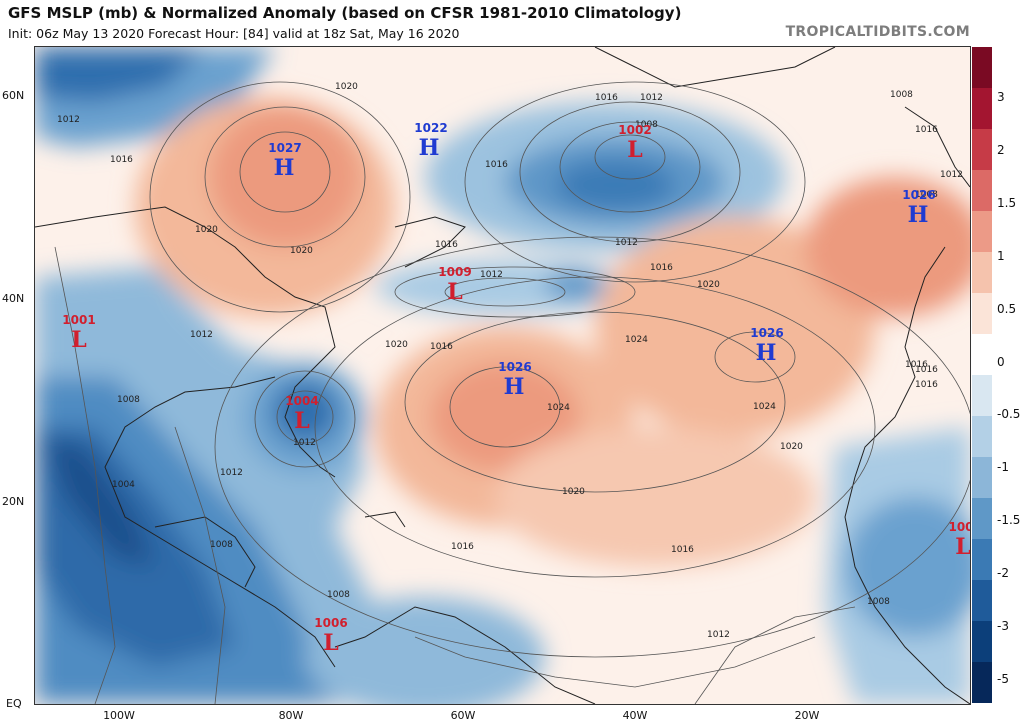  What do you see at coordinates (959, 527) in the screenshot?
I see `svg-text: 100` at bounding box center [959, 527].